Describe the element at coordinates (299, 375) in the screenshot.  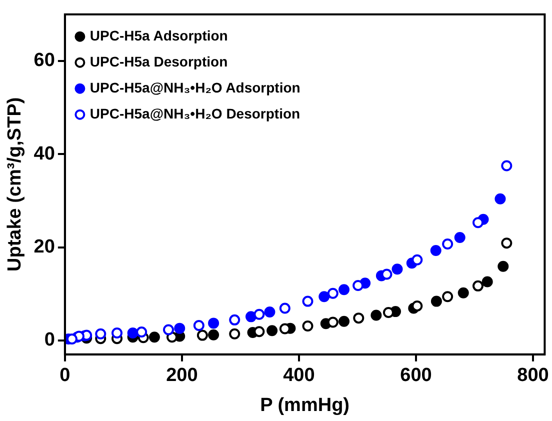
I see `x-tick-label: 400` at that location.